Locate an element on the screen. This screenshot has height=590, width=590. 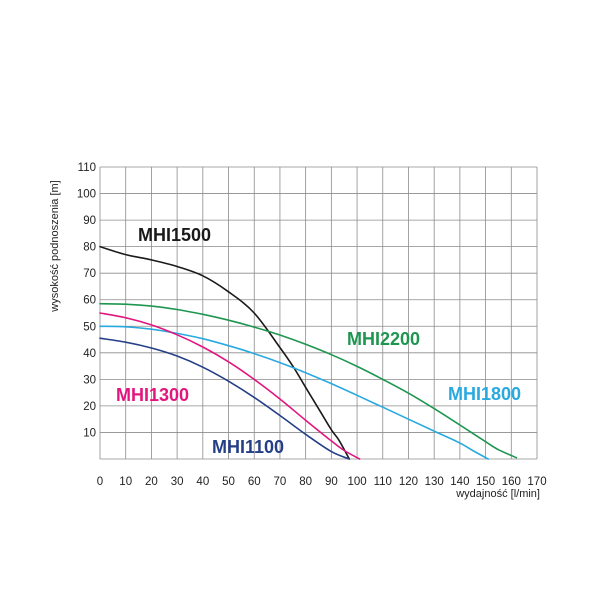
y-tick-label: 100 is located at coordinates (86, 195).